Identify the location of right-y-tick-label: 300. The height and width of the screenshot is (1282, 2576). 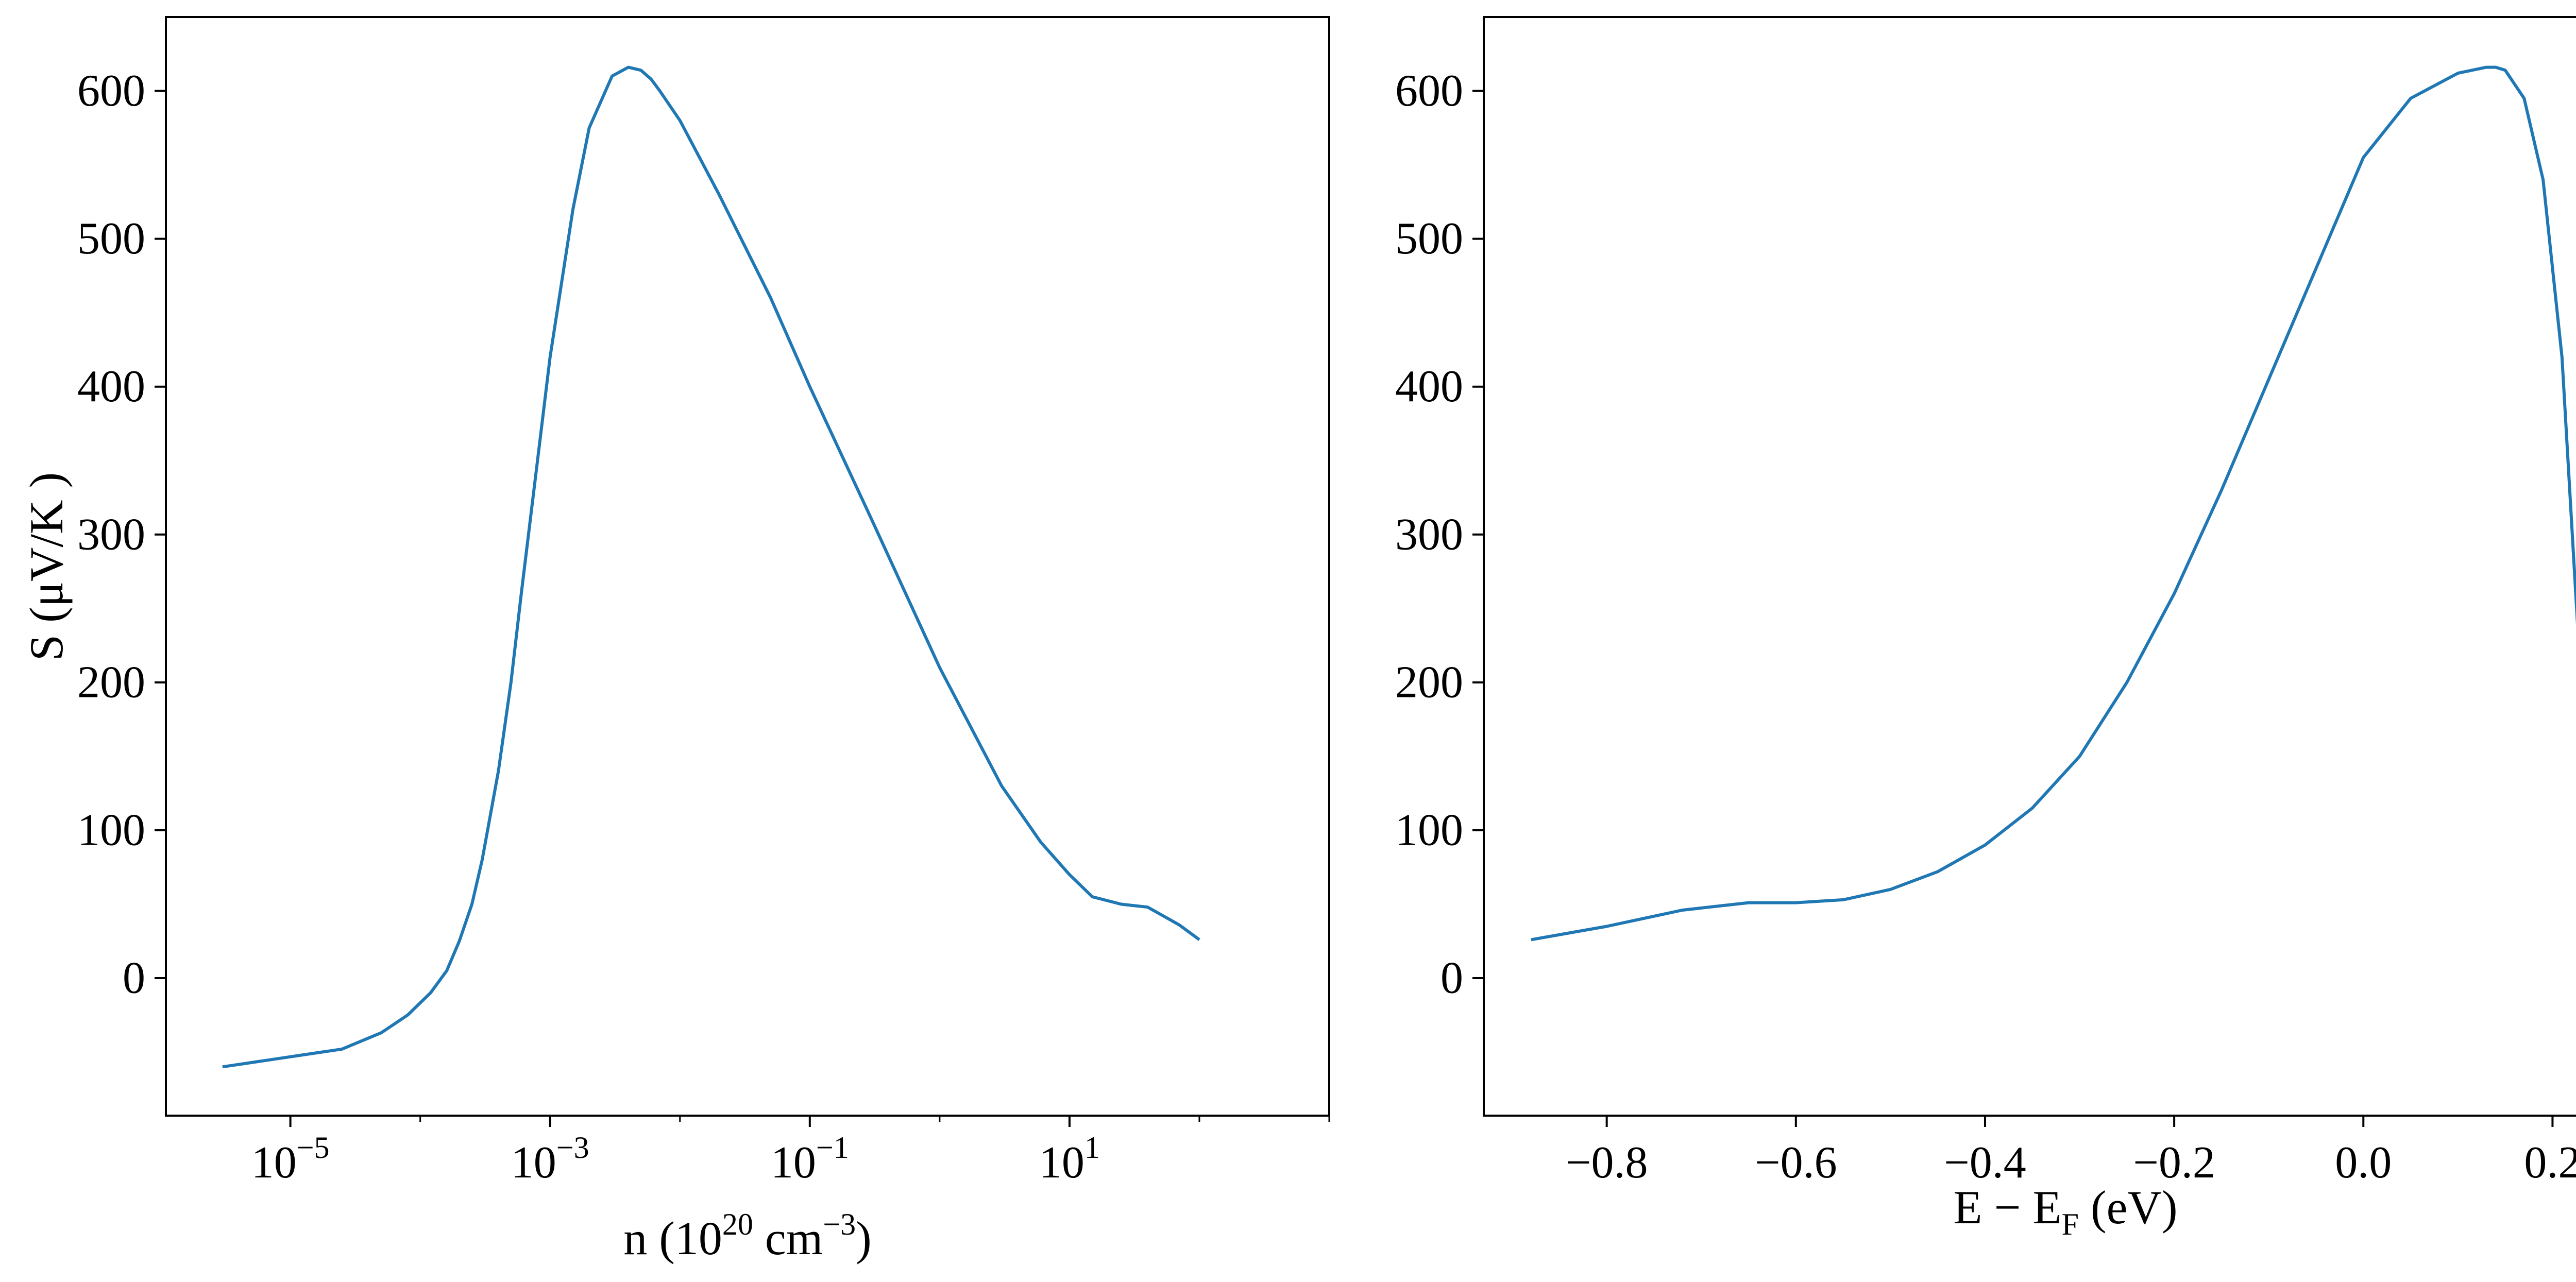
(1429, 534).